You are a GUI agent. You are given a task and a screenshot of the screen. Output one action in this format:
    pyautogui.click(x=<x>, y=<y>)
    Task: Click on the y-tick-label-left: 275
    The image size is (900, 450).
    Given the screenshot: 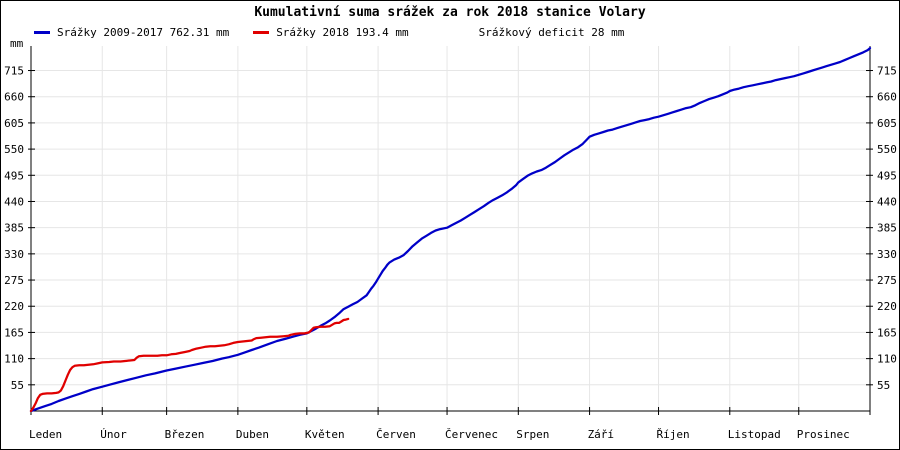 What is the action you would take?
    pyautogui.click(x=14, y=280)
    